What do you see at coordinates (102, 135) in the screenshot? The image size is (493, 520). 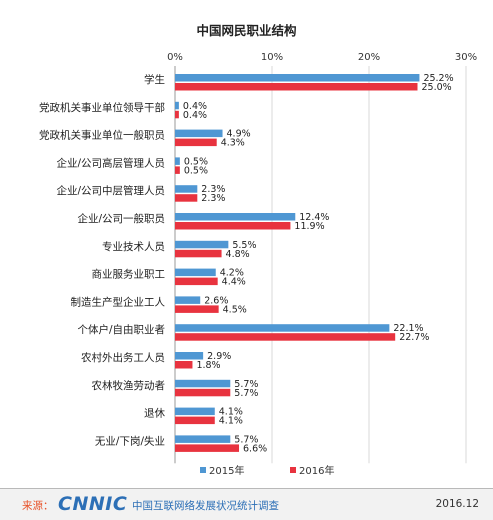 I see `category-label: 党政机关事业单位一般职员` at bounding box center [102, 135].